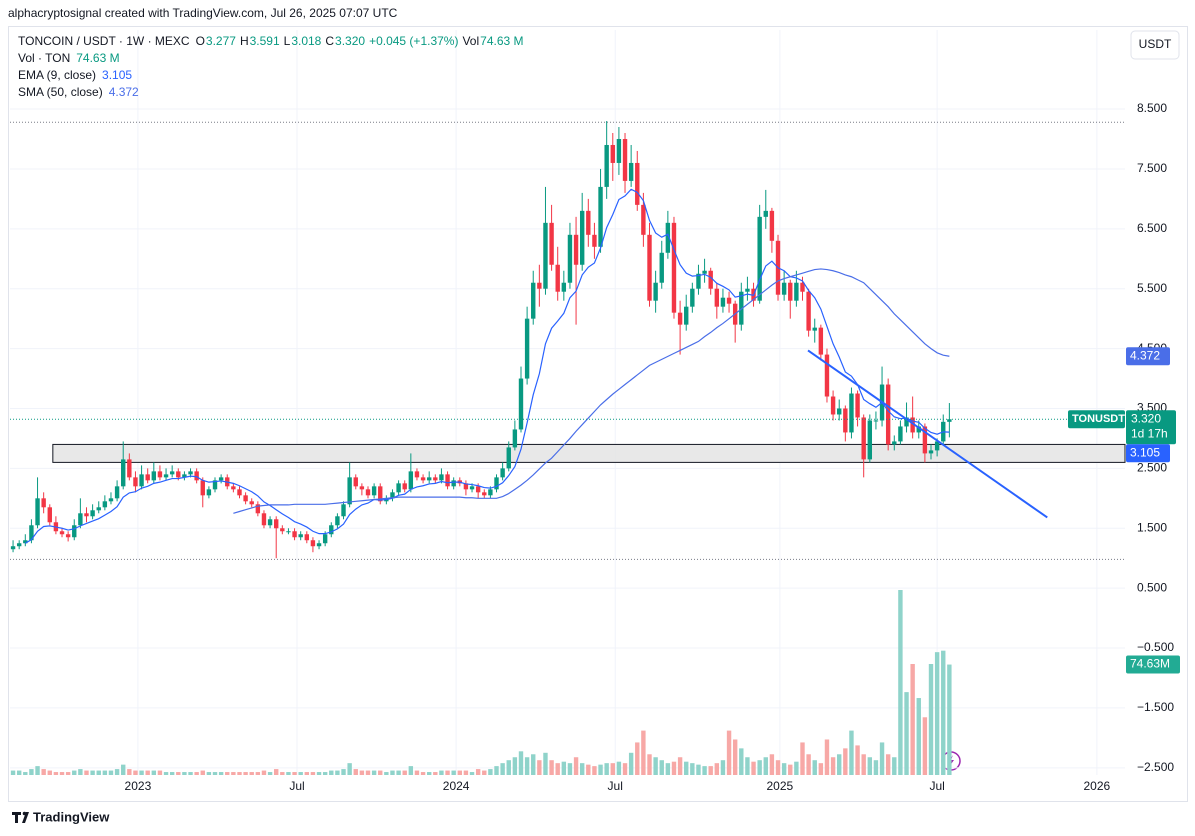  I want to click on legend-key: O, so click(200, 41).